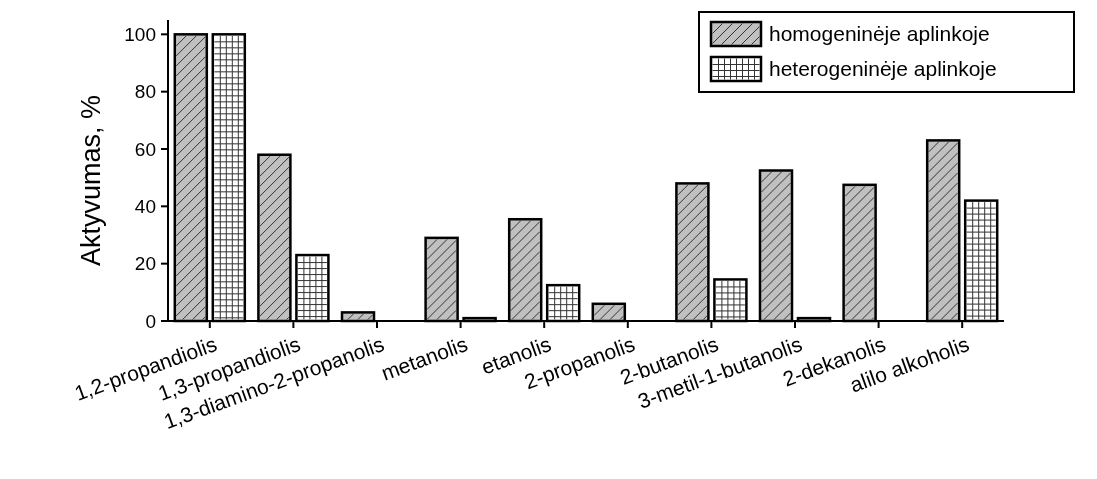  Describe the element at coordinates (140, 34) in the screenshot. I see `y-tick-label: 100` at that location.